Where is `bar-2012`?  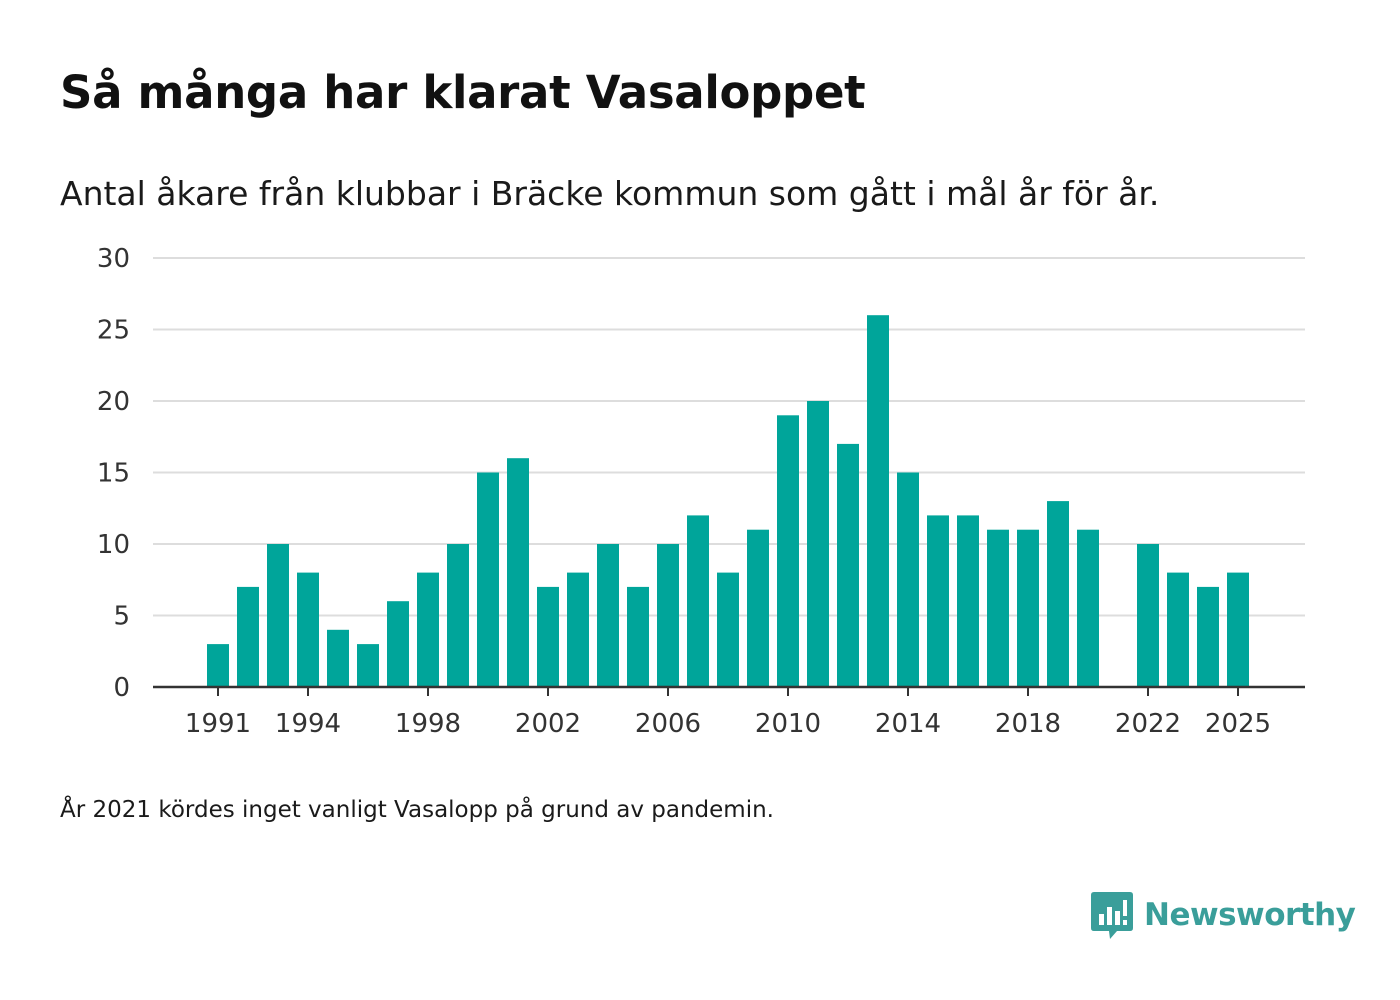 bar-2012 is located at coordinates (848, 565).